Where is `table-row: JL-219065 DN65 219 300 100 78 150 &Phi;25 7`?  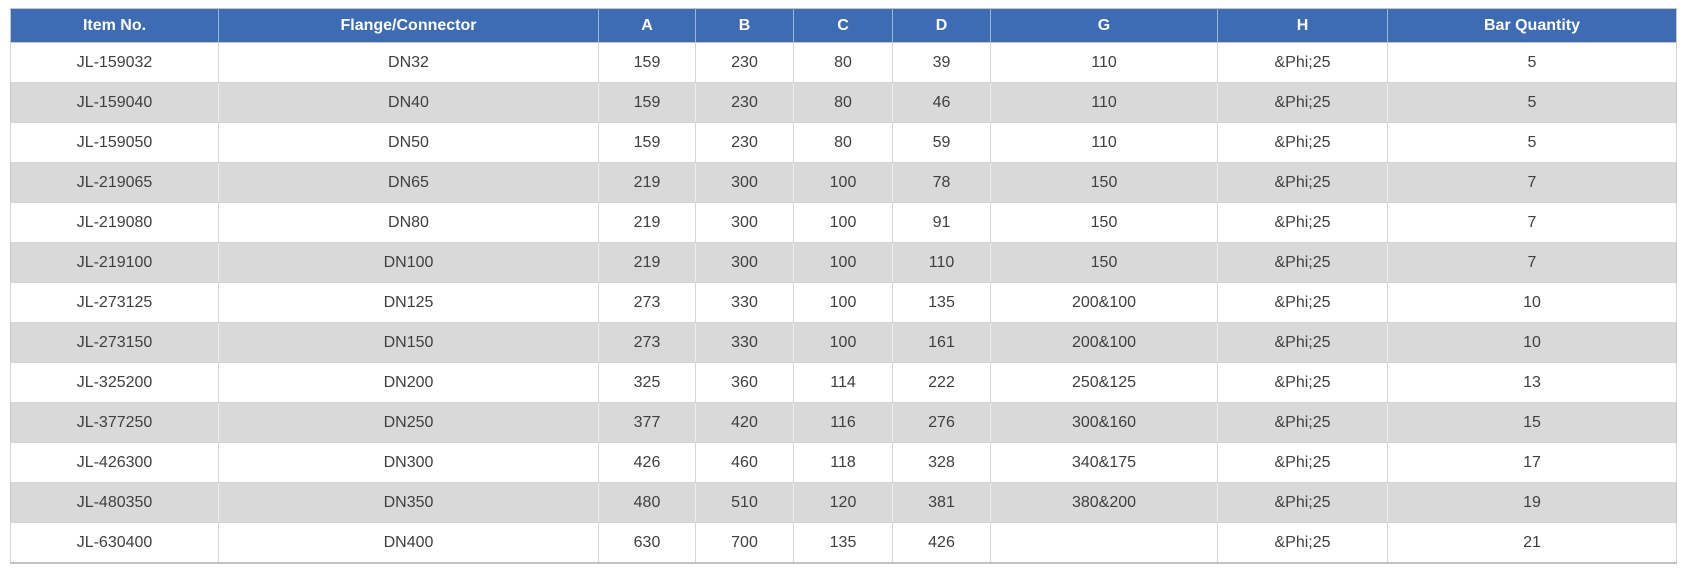 table-row: JL-219065 DN65 219 300 100 78 150 &Phi;25 7 is located at coordinates (843, 182).